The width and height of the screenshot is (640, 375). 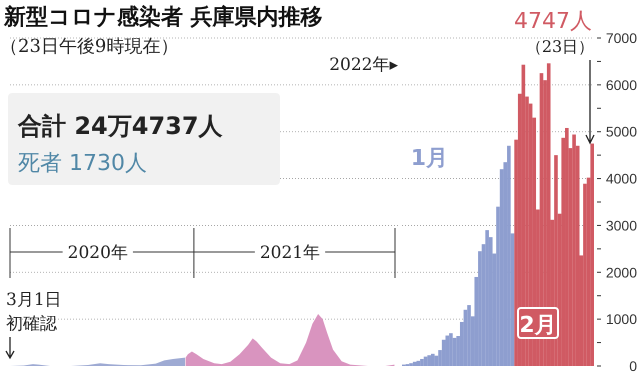 What do you see at coordinates (538, 325) in the screenshot?
I see `annotation: 2月` at bounding box center [538, 325].